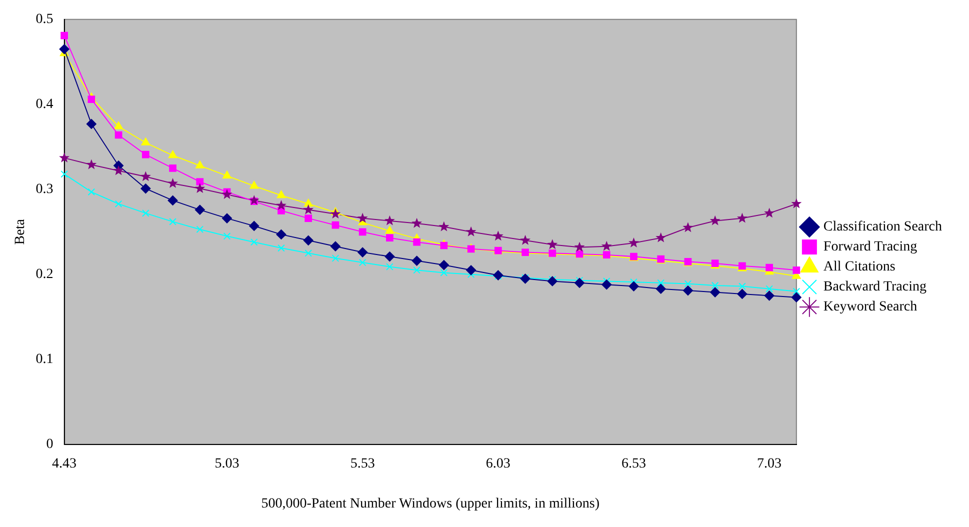  What do you see at coordinates (633, 464) in the screenshot?
I see `x-tick-label: 6.53` at bounding box center [633, 464].